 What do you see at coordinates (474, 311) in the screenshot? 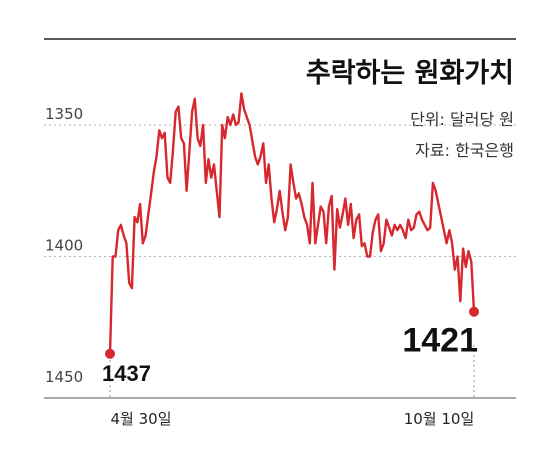
I see `end-point-marker` at bounding box center [474, 311].